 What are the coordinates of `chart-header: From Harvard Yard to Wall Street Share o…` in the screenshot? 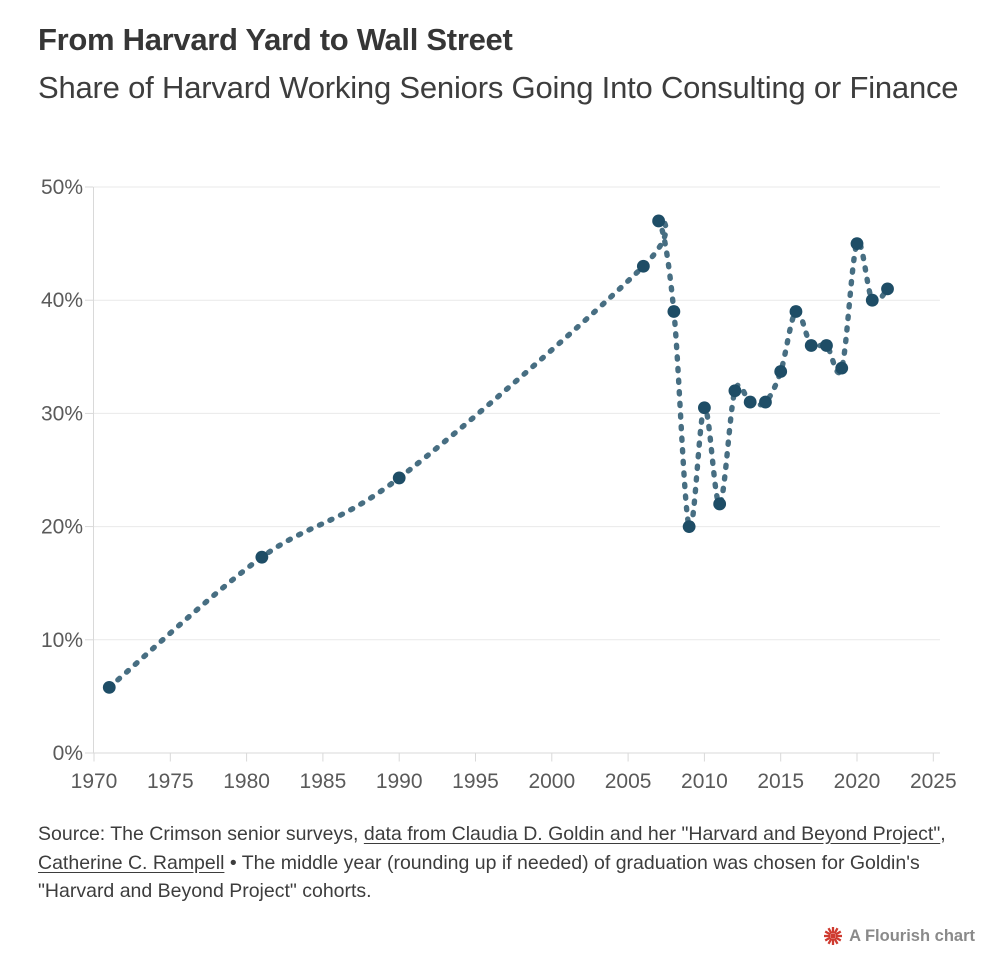 It's located at (503, 65).